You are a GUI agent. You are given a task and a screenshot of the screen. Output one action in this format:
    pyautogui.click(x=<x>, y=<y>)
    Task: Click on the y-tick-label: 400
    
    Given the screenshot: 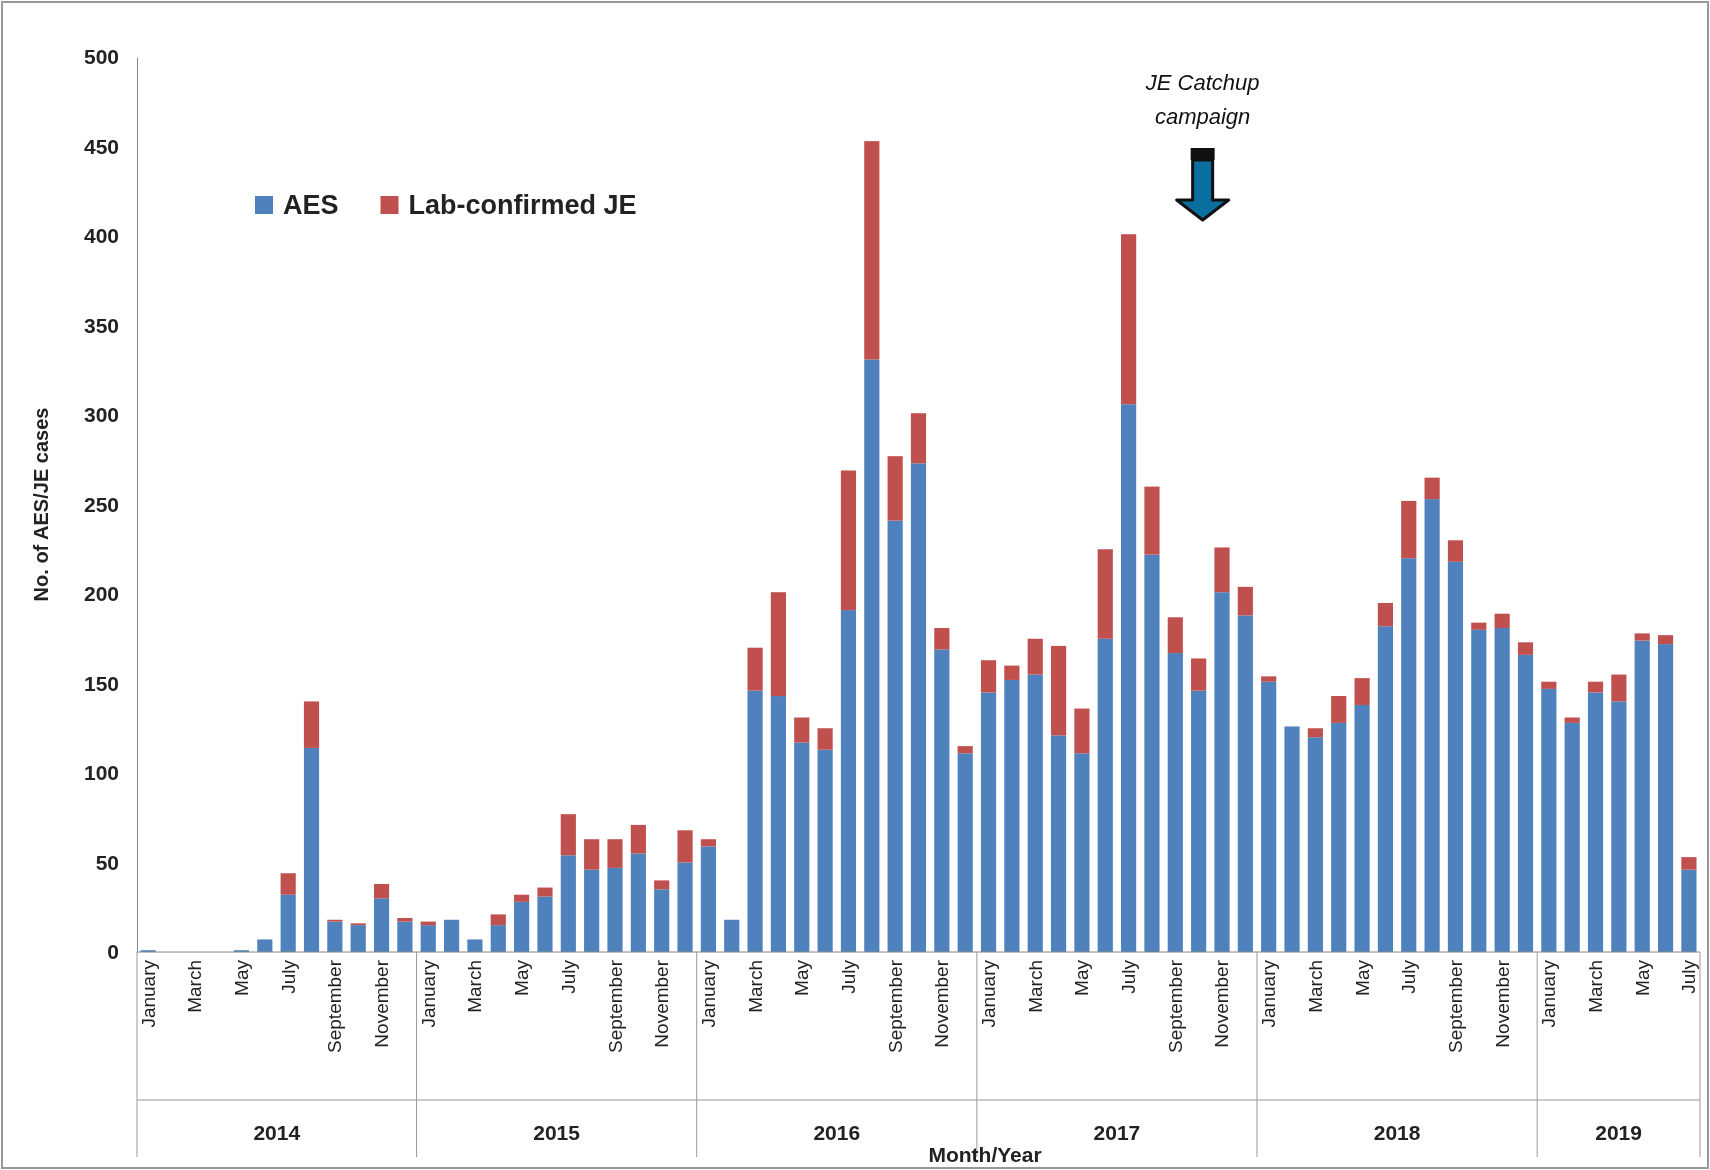 What is the action you would take?
    pyautogui.click(x=101, y=236)
    